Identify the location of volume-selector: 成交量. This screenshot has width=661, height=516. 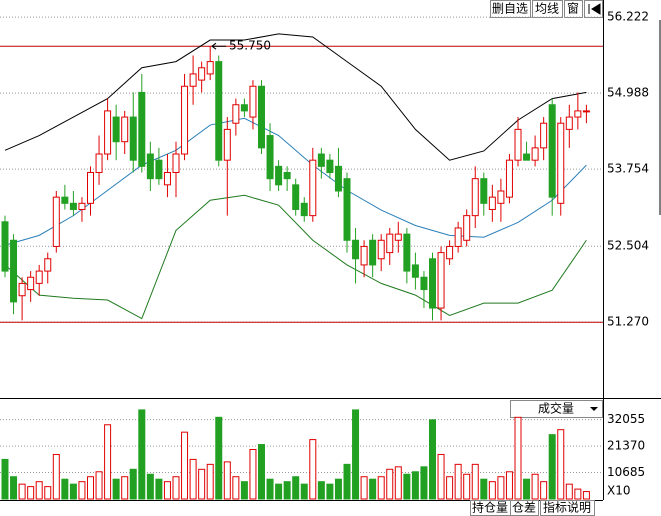
(556, 409).